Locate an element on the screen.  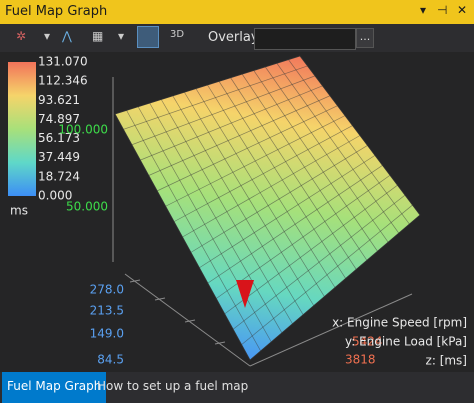
axis-legend: z: [ms] is located at coordinates (446, 361).